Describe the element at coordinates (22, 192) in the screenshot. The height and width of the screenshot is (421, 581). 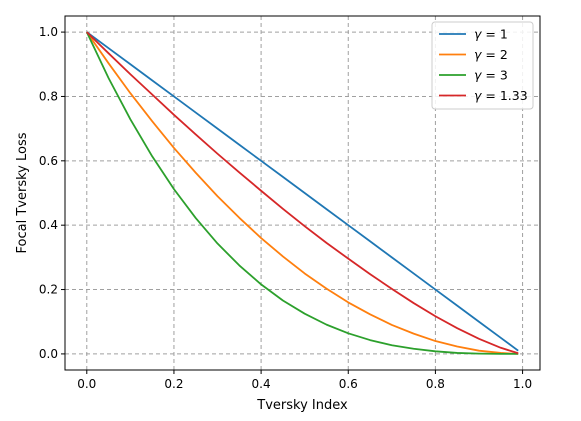
I see `y-axis-label: Focal Tversky Loss` at that location.